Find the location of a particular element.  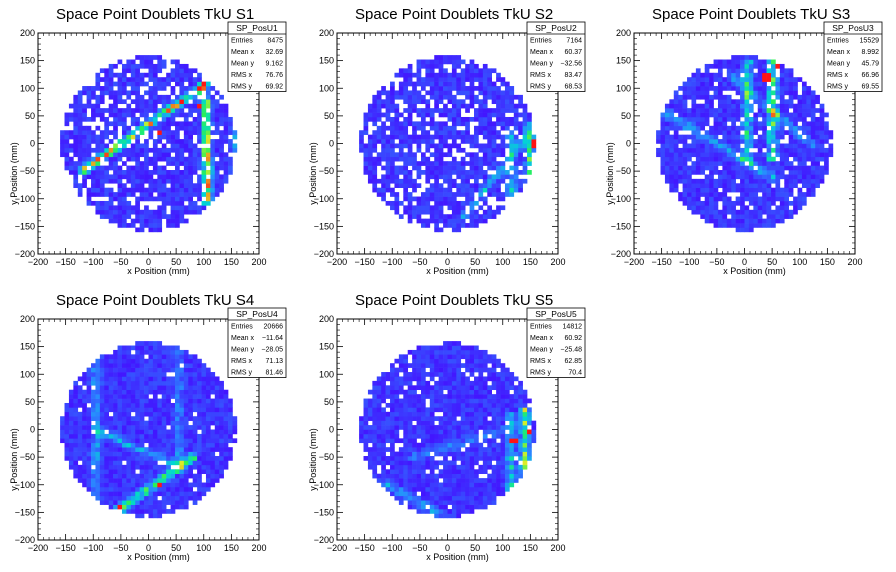

stats-label: RMS x is located at coordinates (242, 75).